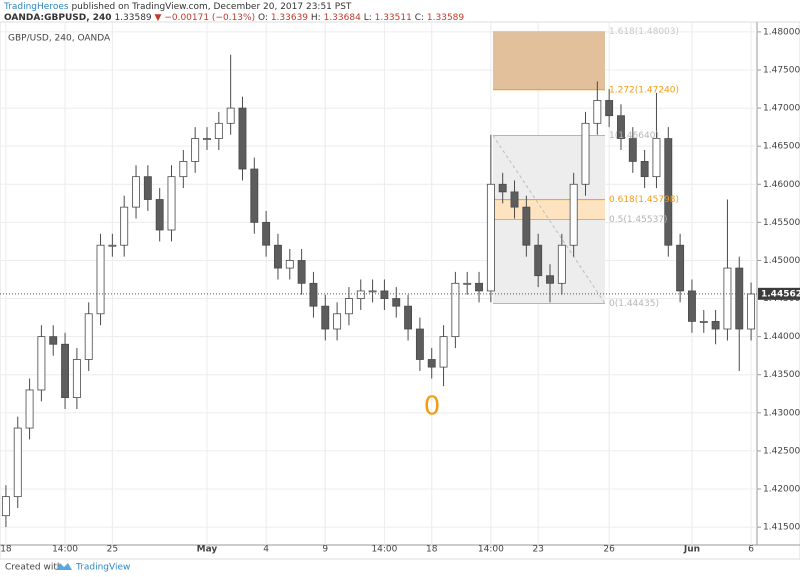 The height and width of the screenshot is (577, 800). Describe the element at coordinates (781, 147) in the screenshot. I see `y-tick-label: 1.46500` at that location.